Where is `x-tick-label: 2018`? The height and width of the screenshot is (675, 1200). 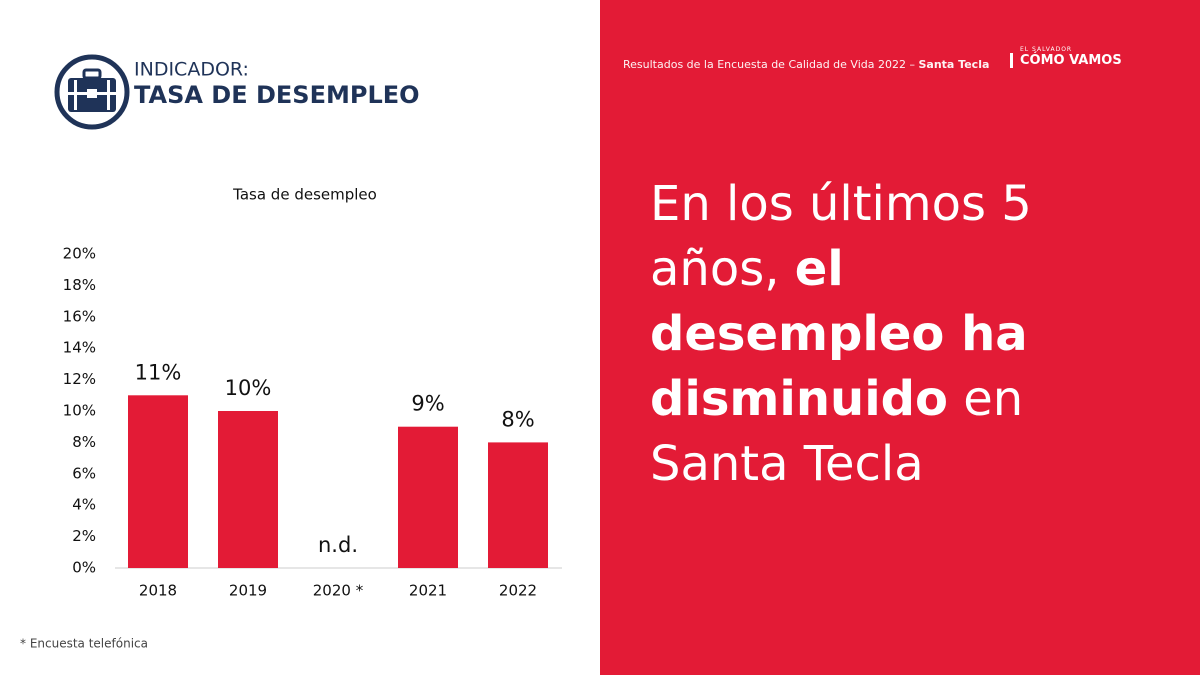 x-tick-label: 2018 is located at coordinates (158, 591).